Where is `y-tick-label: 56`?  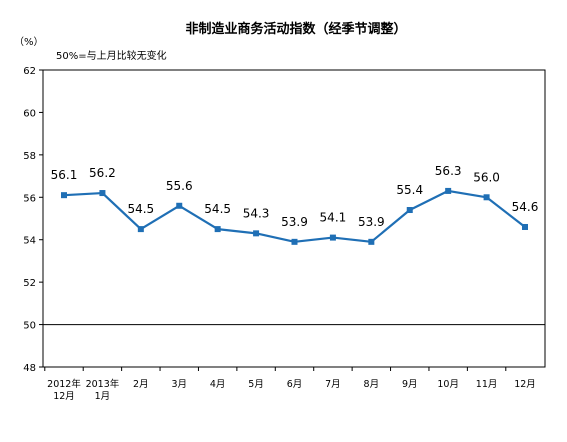
y-tick-label: 56 is located at coordinates (29, 198).